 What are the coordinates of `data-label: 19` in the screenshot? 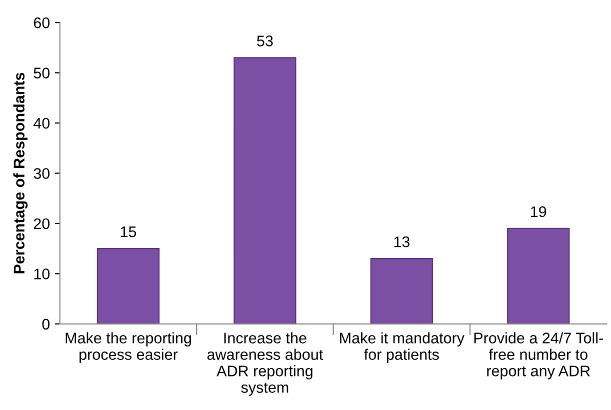 It's located at (538, 212).